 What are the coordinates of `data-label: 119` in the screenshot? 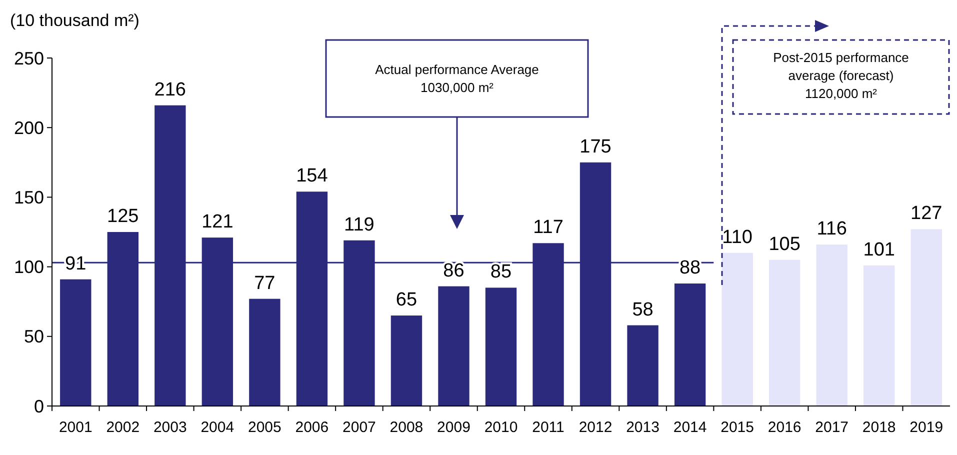 It's located at (359, 225).